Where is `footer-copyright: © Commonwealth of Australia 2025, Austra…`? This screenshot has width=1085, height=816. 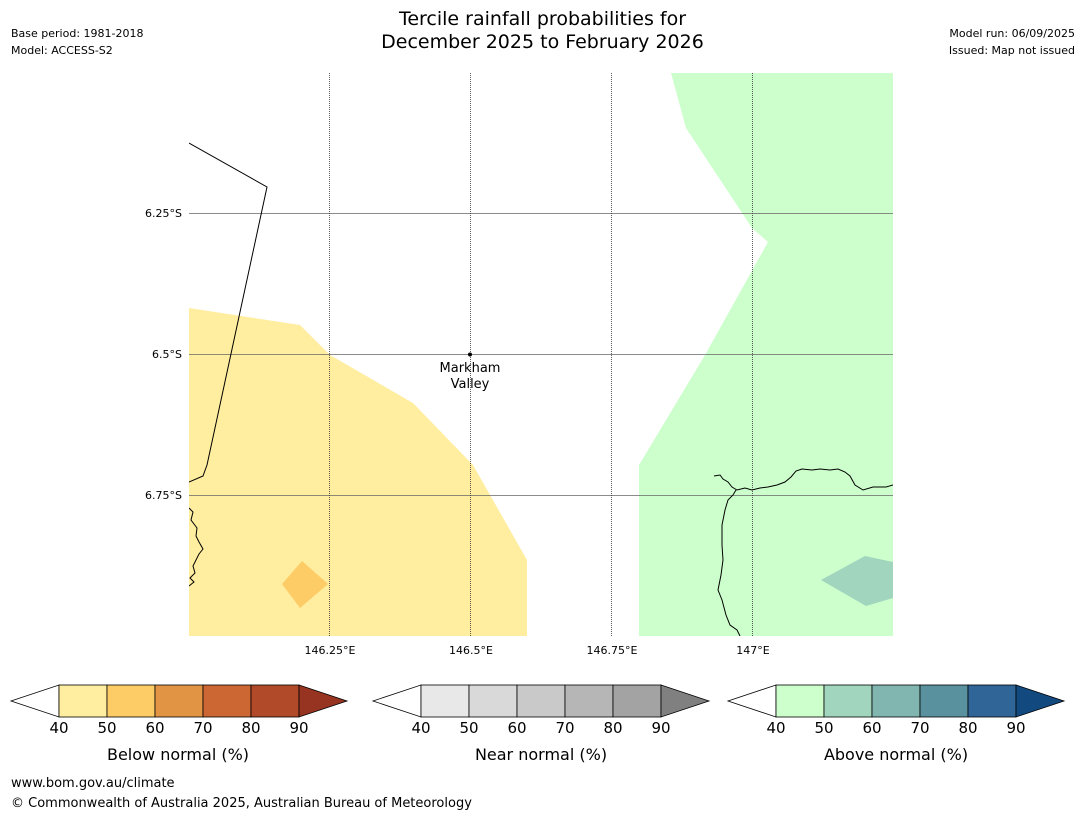 footer-copyright: © Commonwealth of Australia 2025, Austra… is located at coordinates (241, 803).